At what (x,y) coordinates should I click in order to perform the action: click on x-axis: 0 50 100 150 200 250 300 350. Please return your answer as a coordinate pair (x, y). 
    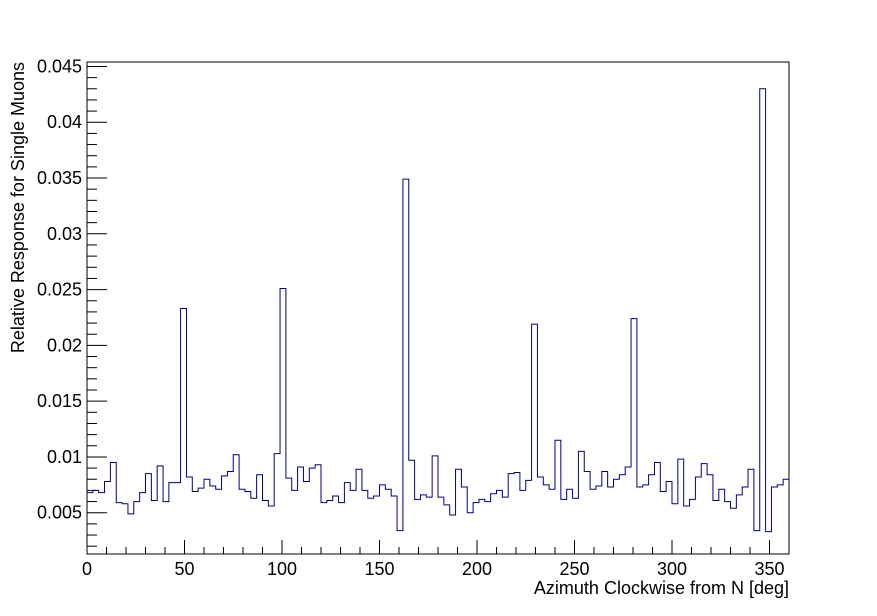
    Looking at the image, I should click on (436, 559).